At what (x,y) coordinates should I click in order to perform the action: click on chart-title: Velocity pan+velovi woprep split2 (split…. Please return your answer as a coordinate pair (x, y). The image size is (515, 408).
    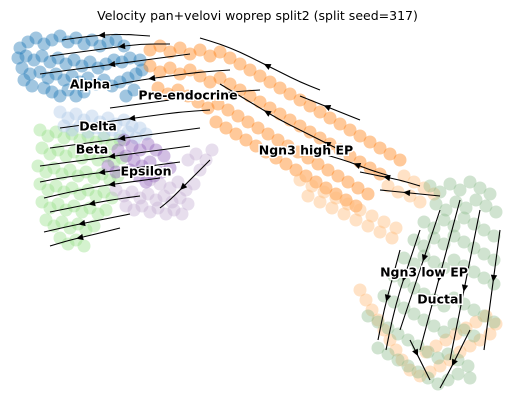
    Looking at the image, I should click on (257, 15).